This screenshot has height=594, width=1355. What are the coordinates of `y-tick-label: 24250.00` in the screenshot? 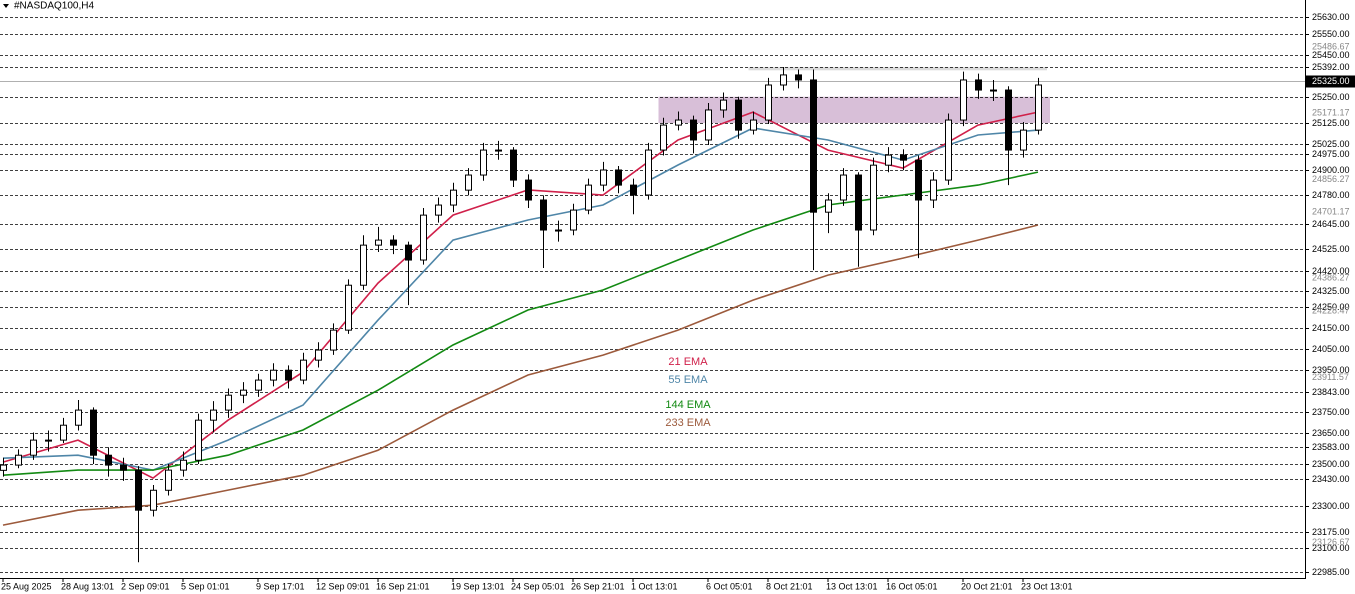 It's located at (1331, 307).